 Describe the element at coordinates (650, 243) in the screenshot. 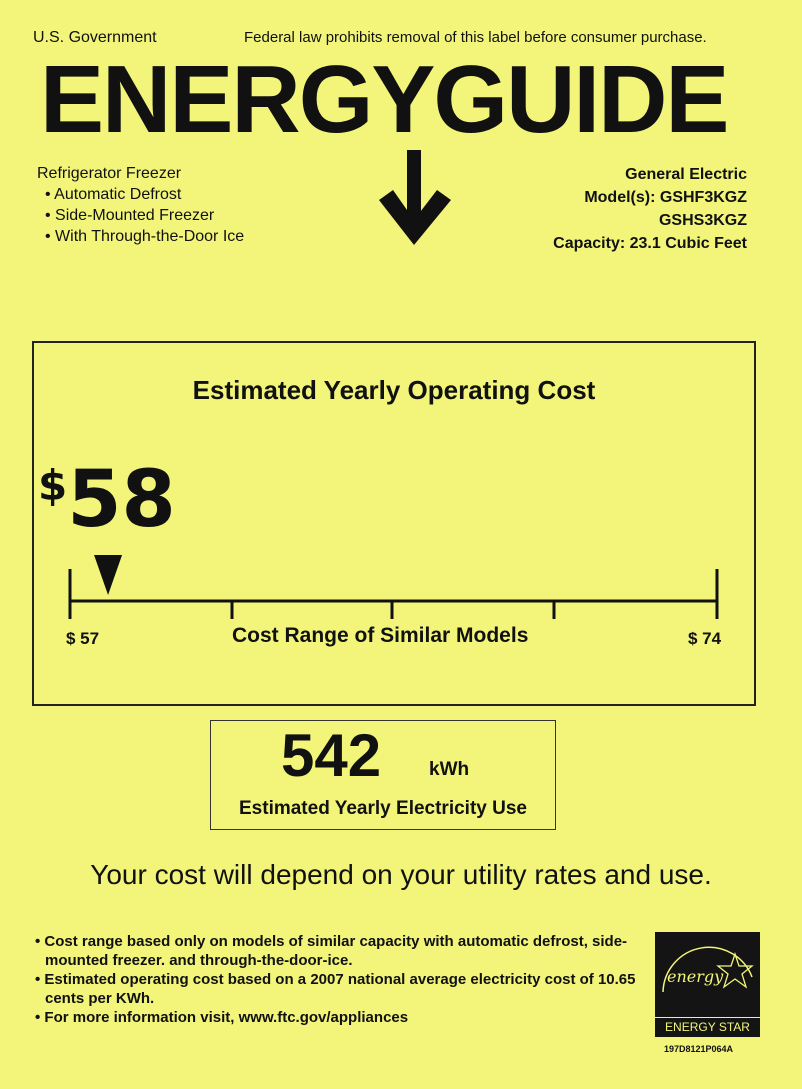

I see `capacity: Capacity: 23.1 Cubic Feet` at that location.